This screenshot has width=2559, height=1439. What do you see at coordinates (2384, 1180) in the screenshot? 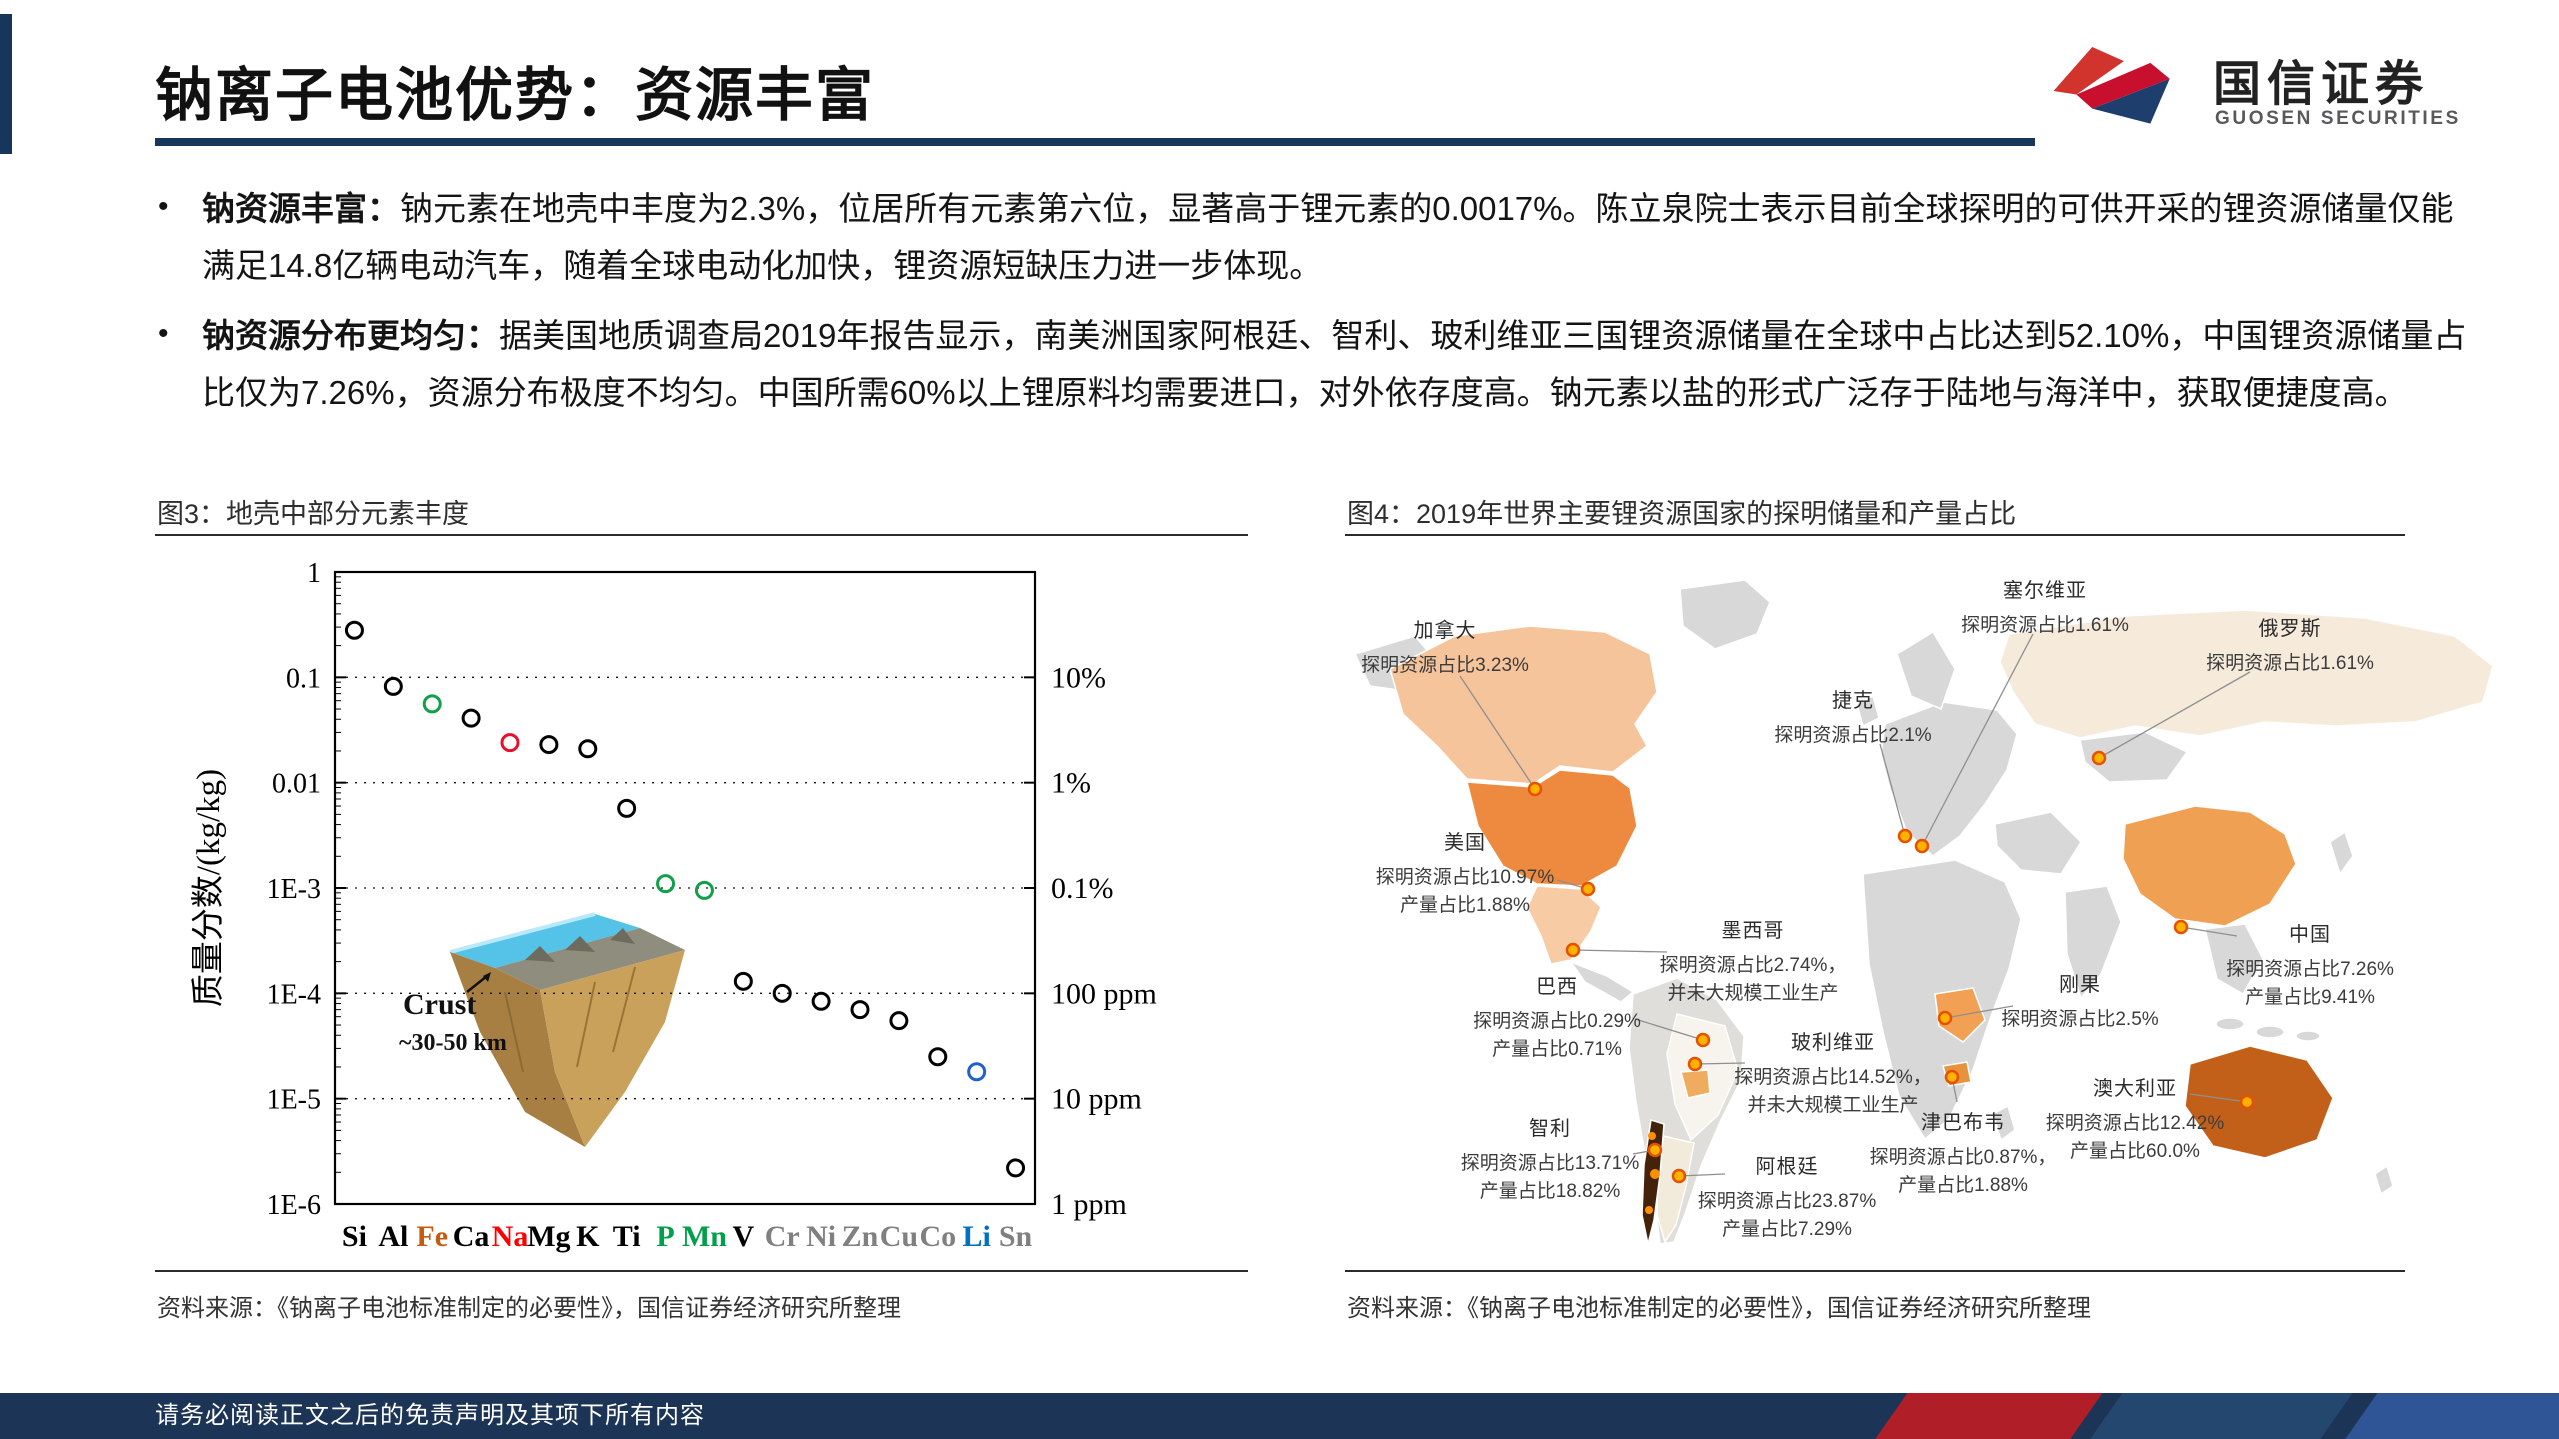
I see `map-region-new-zealand` at bounding box center [2384, 1180].